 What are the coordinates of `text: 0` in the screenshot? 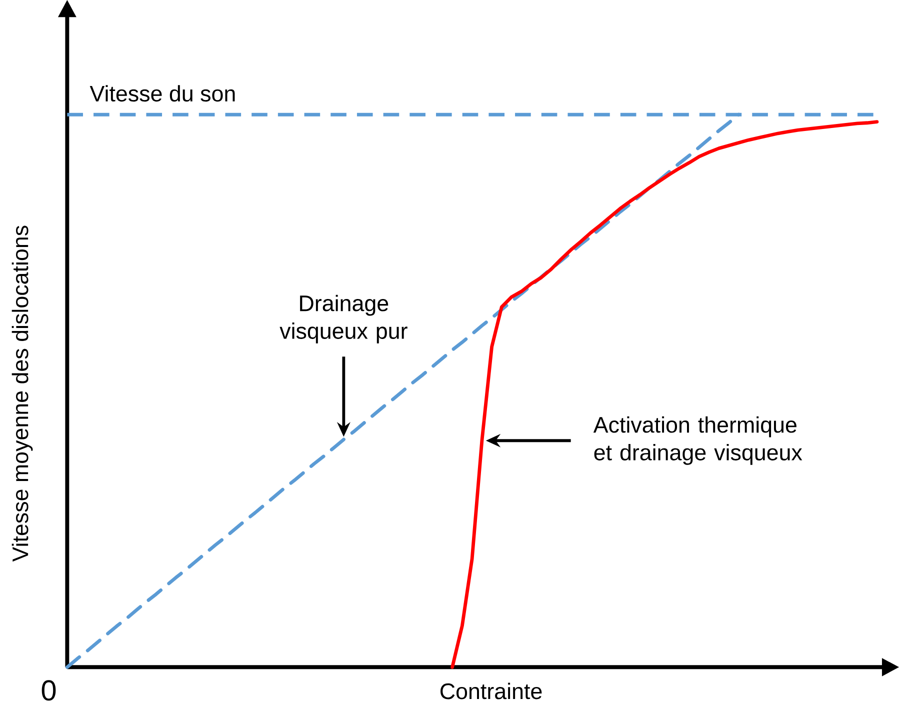 It's located at (49, 690).